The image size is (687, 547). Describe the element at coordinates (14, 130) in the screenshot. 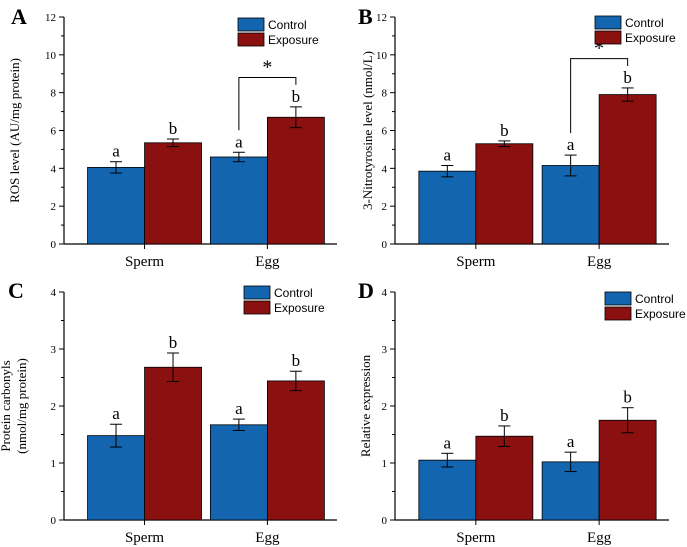

I see `y-axis-label: ROS level (AU/mg protein)` at that location.